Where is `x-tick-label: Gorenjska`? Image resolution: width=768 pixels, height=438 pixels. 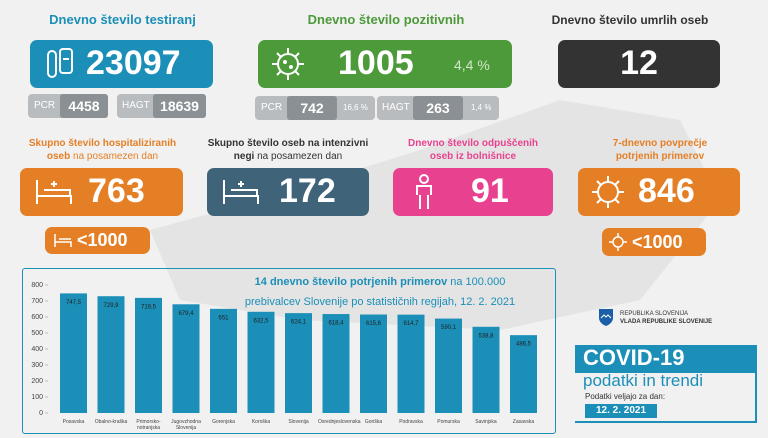
x-tick-label: Gorenjska is located at coordinates (223, 422).